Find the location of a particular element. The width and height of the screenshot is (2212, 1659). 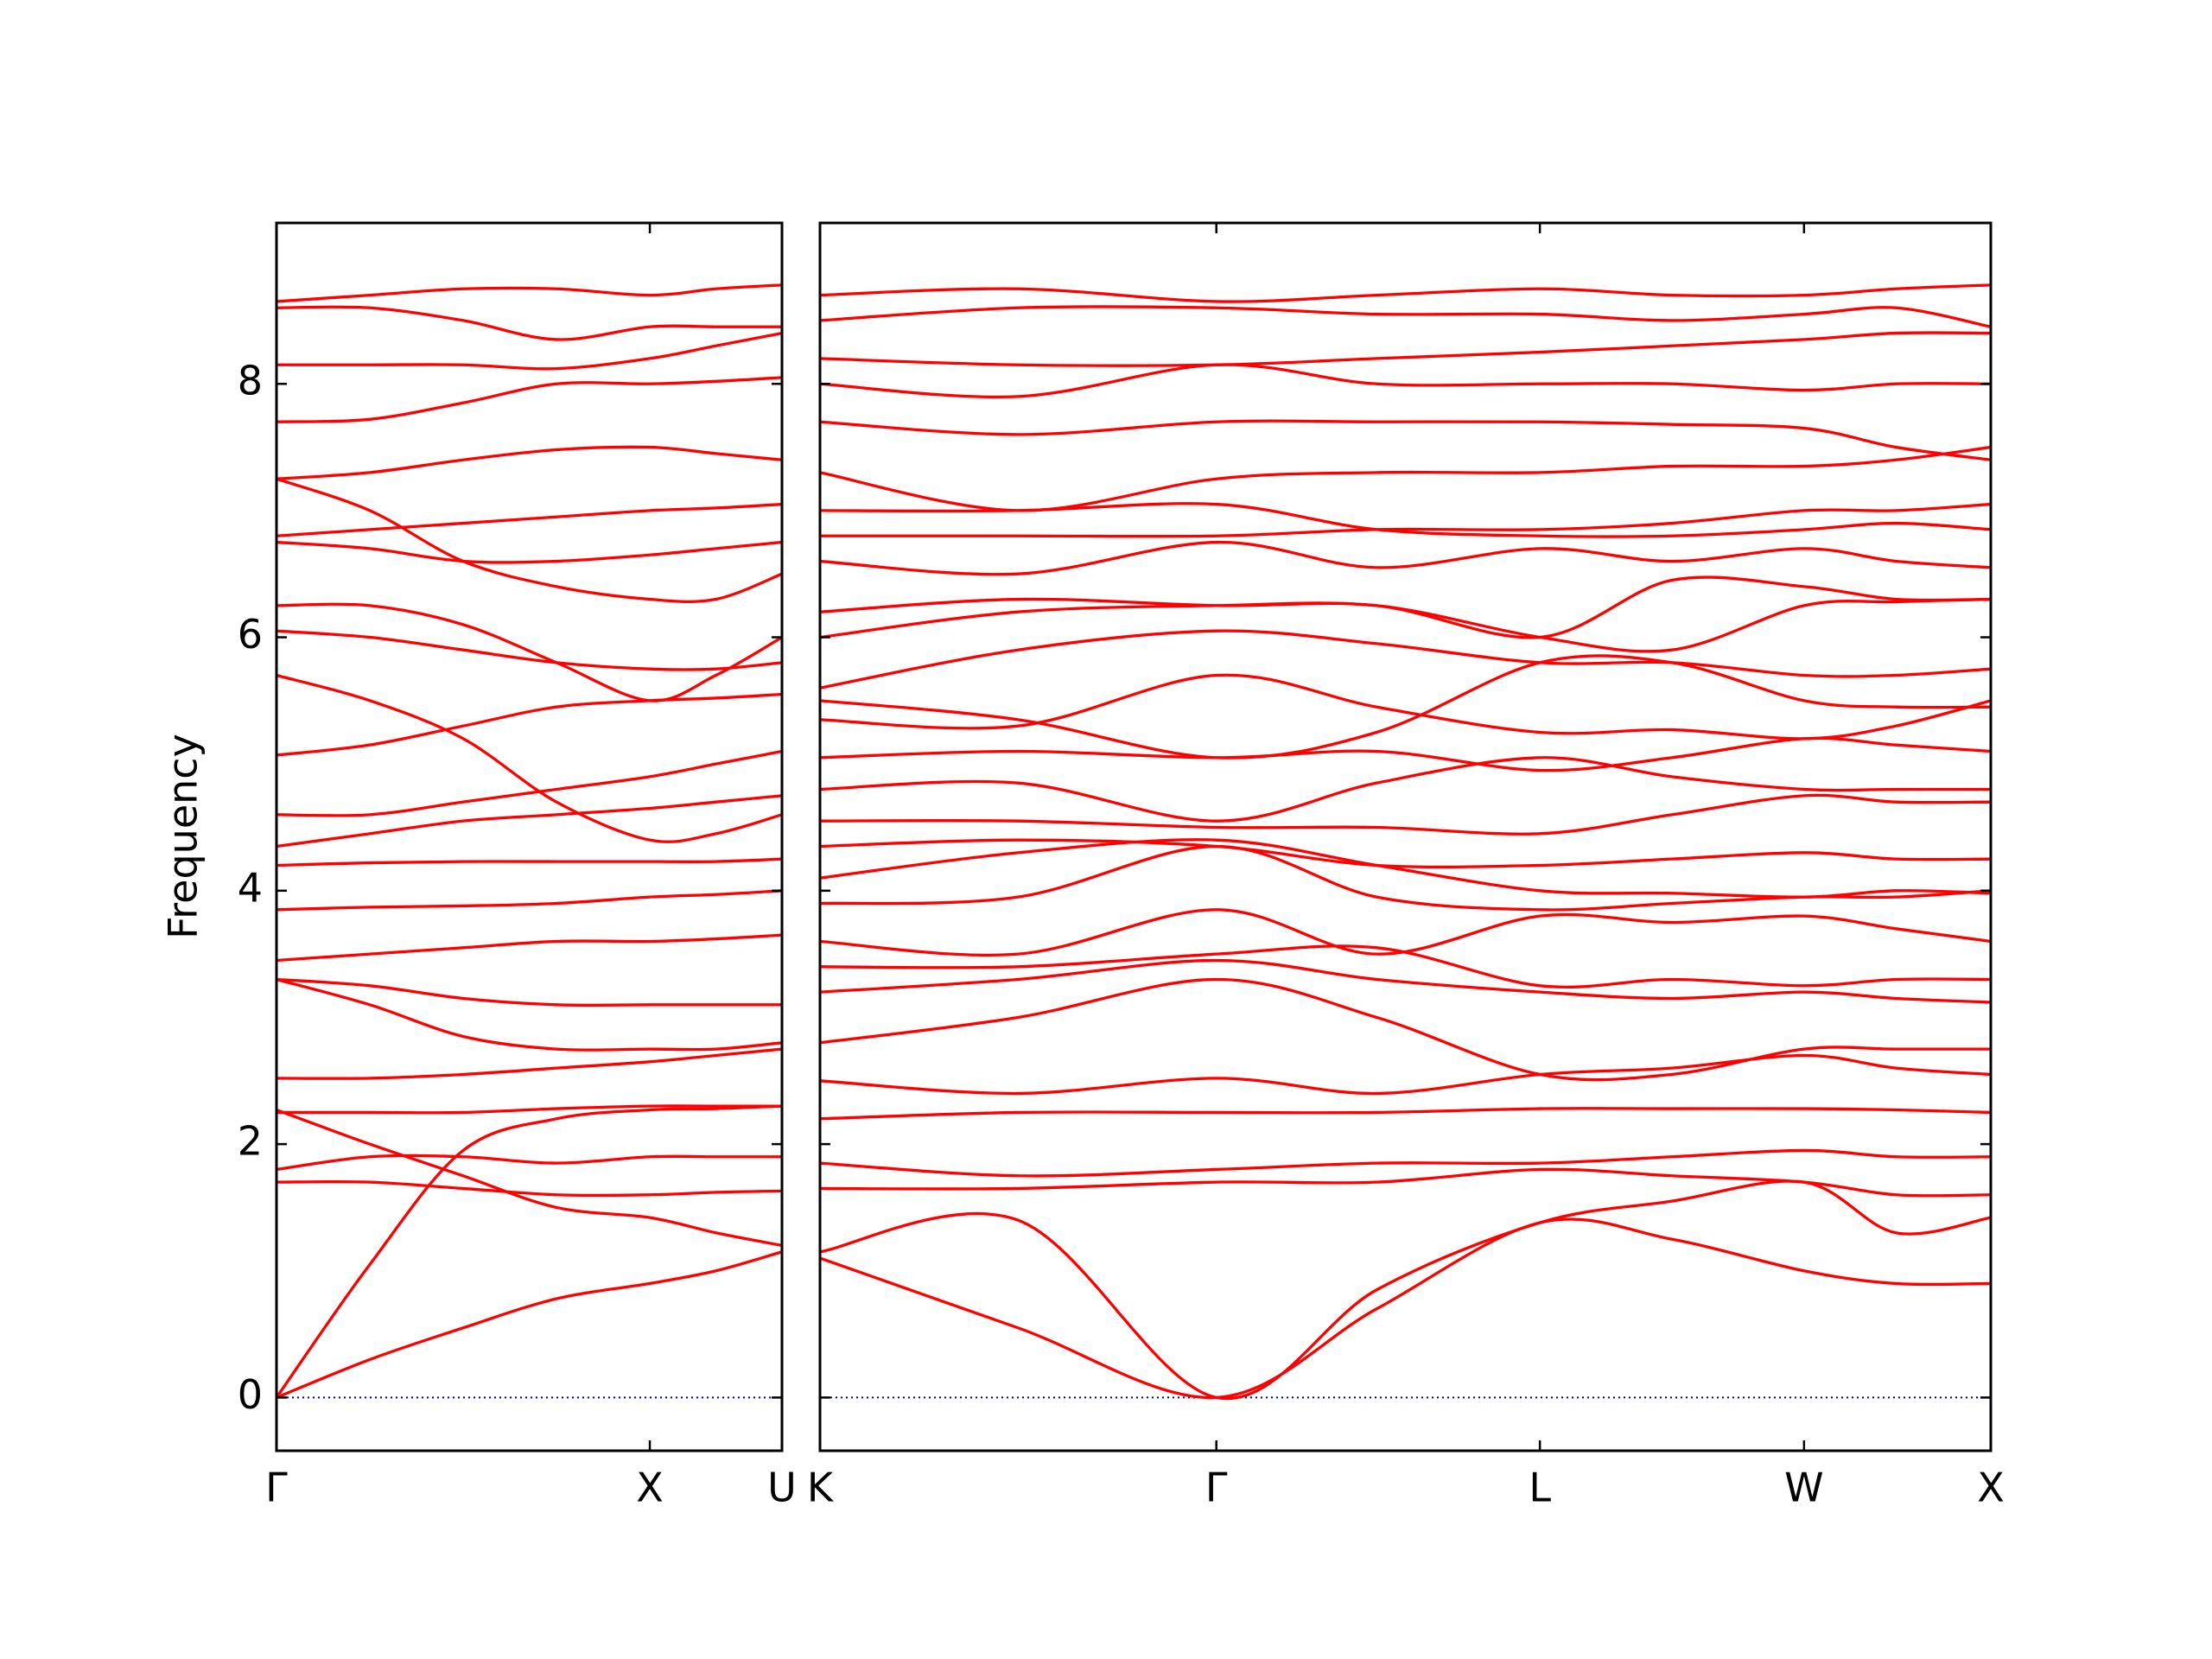

x-tick-label: L is located at coordinates (1540, 1488).